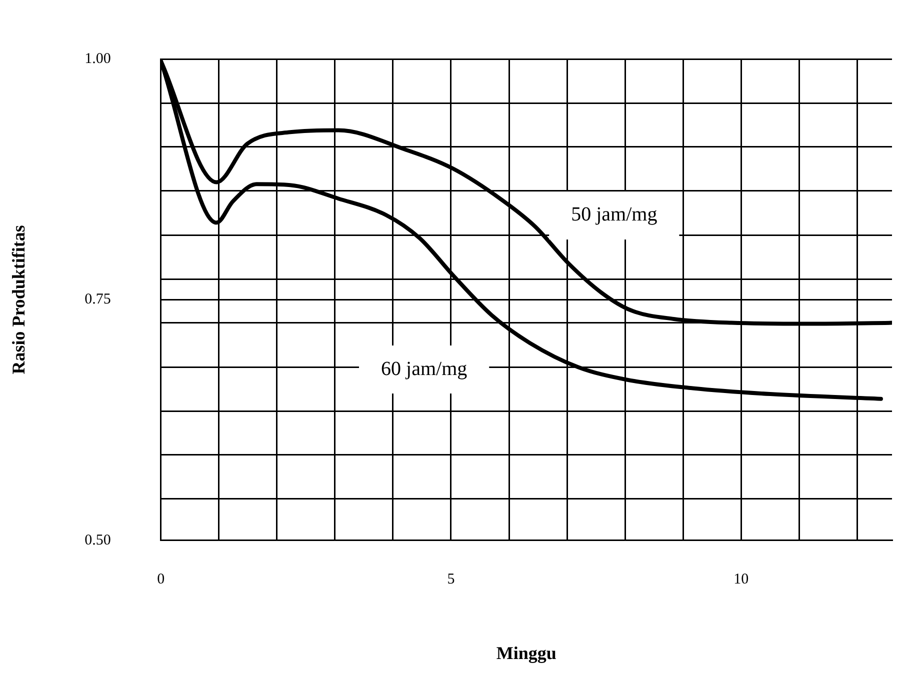  Describe the element at coordinates (614, 215) in the screenshot. I see `series-label: 50 jam/mg` at that location.